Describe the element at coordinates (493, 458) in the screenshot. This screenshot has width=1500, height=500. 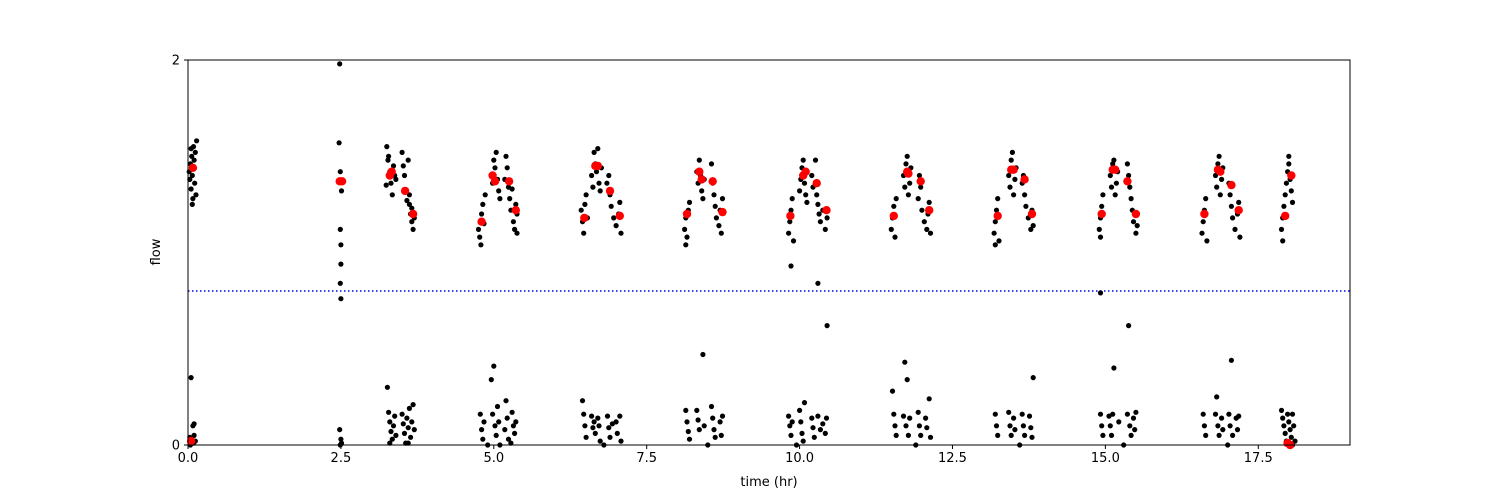
I see `x-tick-label: 5.0` at that location.